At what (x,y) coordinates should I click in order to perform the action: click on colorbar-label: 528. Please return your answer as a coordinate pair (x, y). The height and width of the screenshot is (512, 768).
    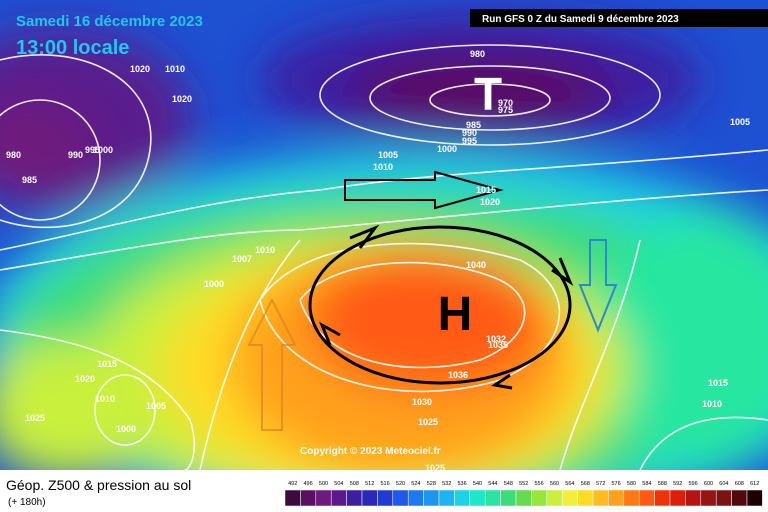
    Looking at the image, I should click on (431, 484).